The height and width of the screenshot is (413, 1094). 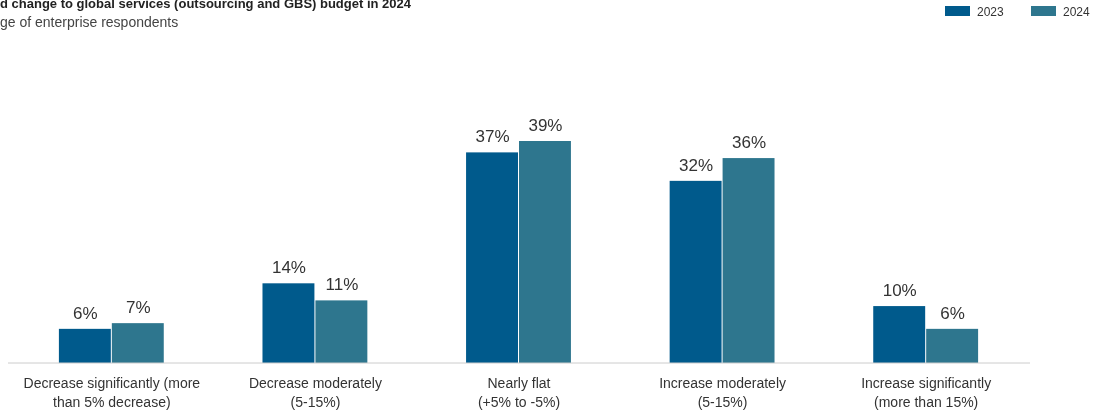 I want to click on x-tick-label: Increase moderately (5-15%), so click(x=723, y=392).